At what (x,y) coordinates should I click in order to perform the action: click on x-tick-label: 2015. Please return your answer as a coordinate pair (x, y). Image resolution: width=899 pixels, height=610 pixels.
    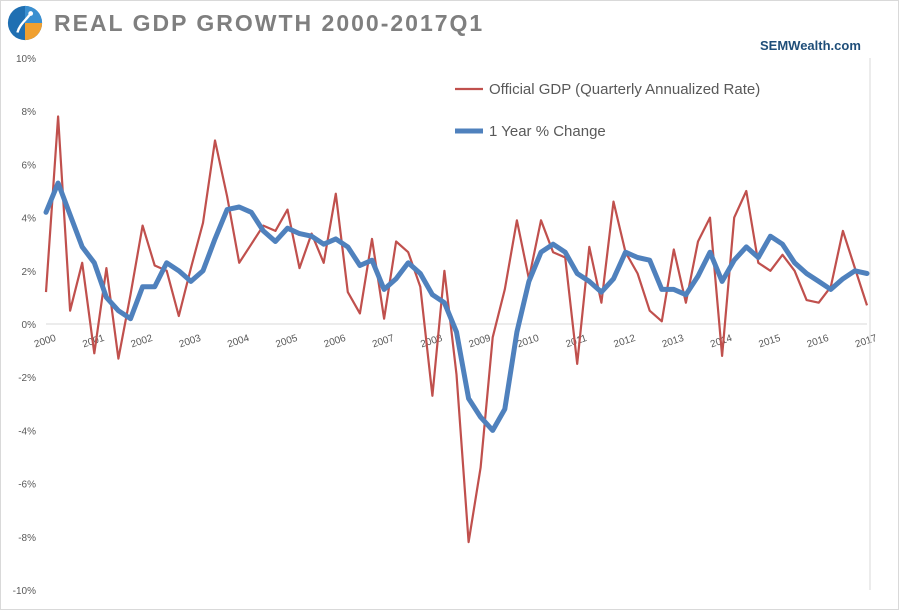
    Looking at the image, I should click on (769, 341).